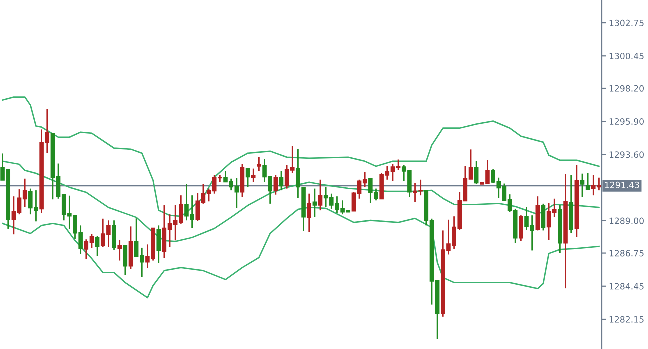 The image size is (648, 349). I want to click on y-tick-label: 1295.90, so click(627, 122).